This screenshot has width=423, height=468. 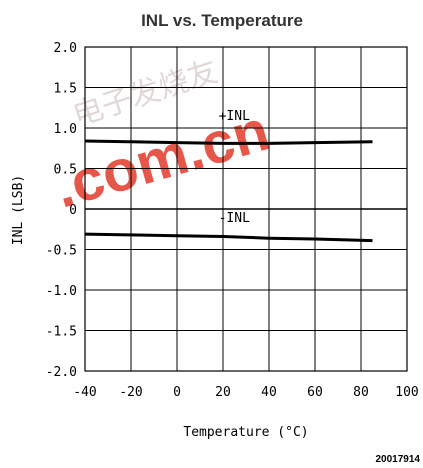 What do you see at coordinates (61, 210) in the screenshot?
I see `y-tick-labels: 2.0 1.5 1.0 0.5 0 -0.5 -1.0 -1.5 -2.0` at bounding box center [61, 210].